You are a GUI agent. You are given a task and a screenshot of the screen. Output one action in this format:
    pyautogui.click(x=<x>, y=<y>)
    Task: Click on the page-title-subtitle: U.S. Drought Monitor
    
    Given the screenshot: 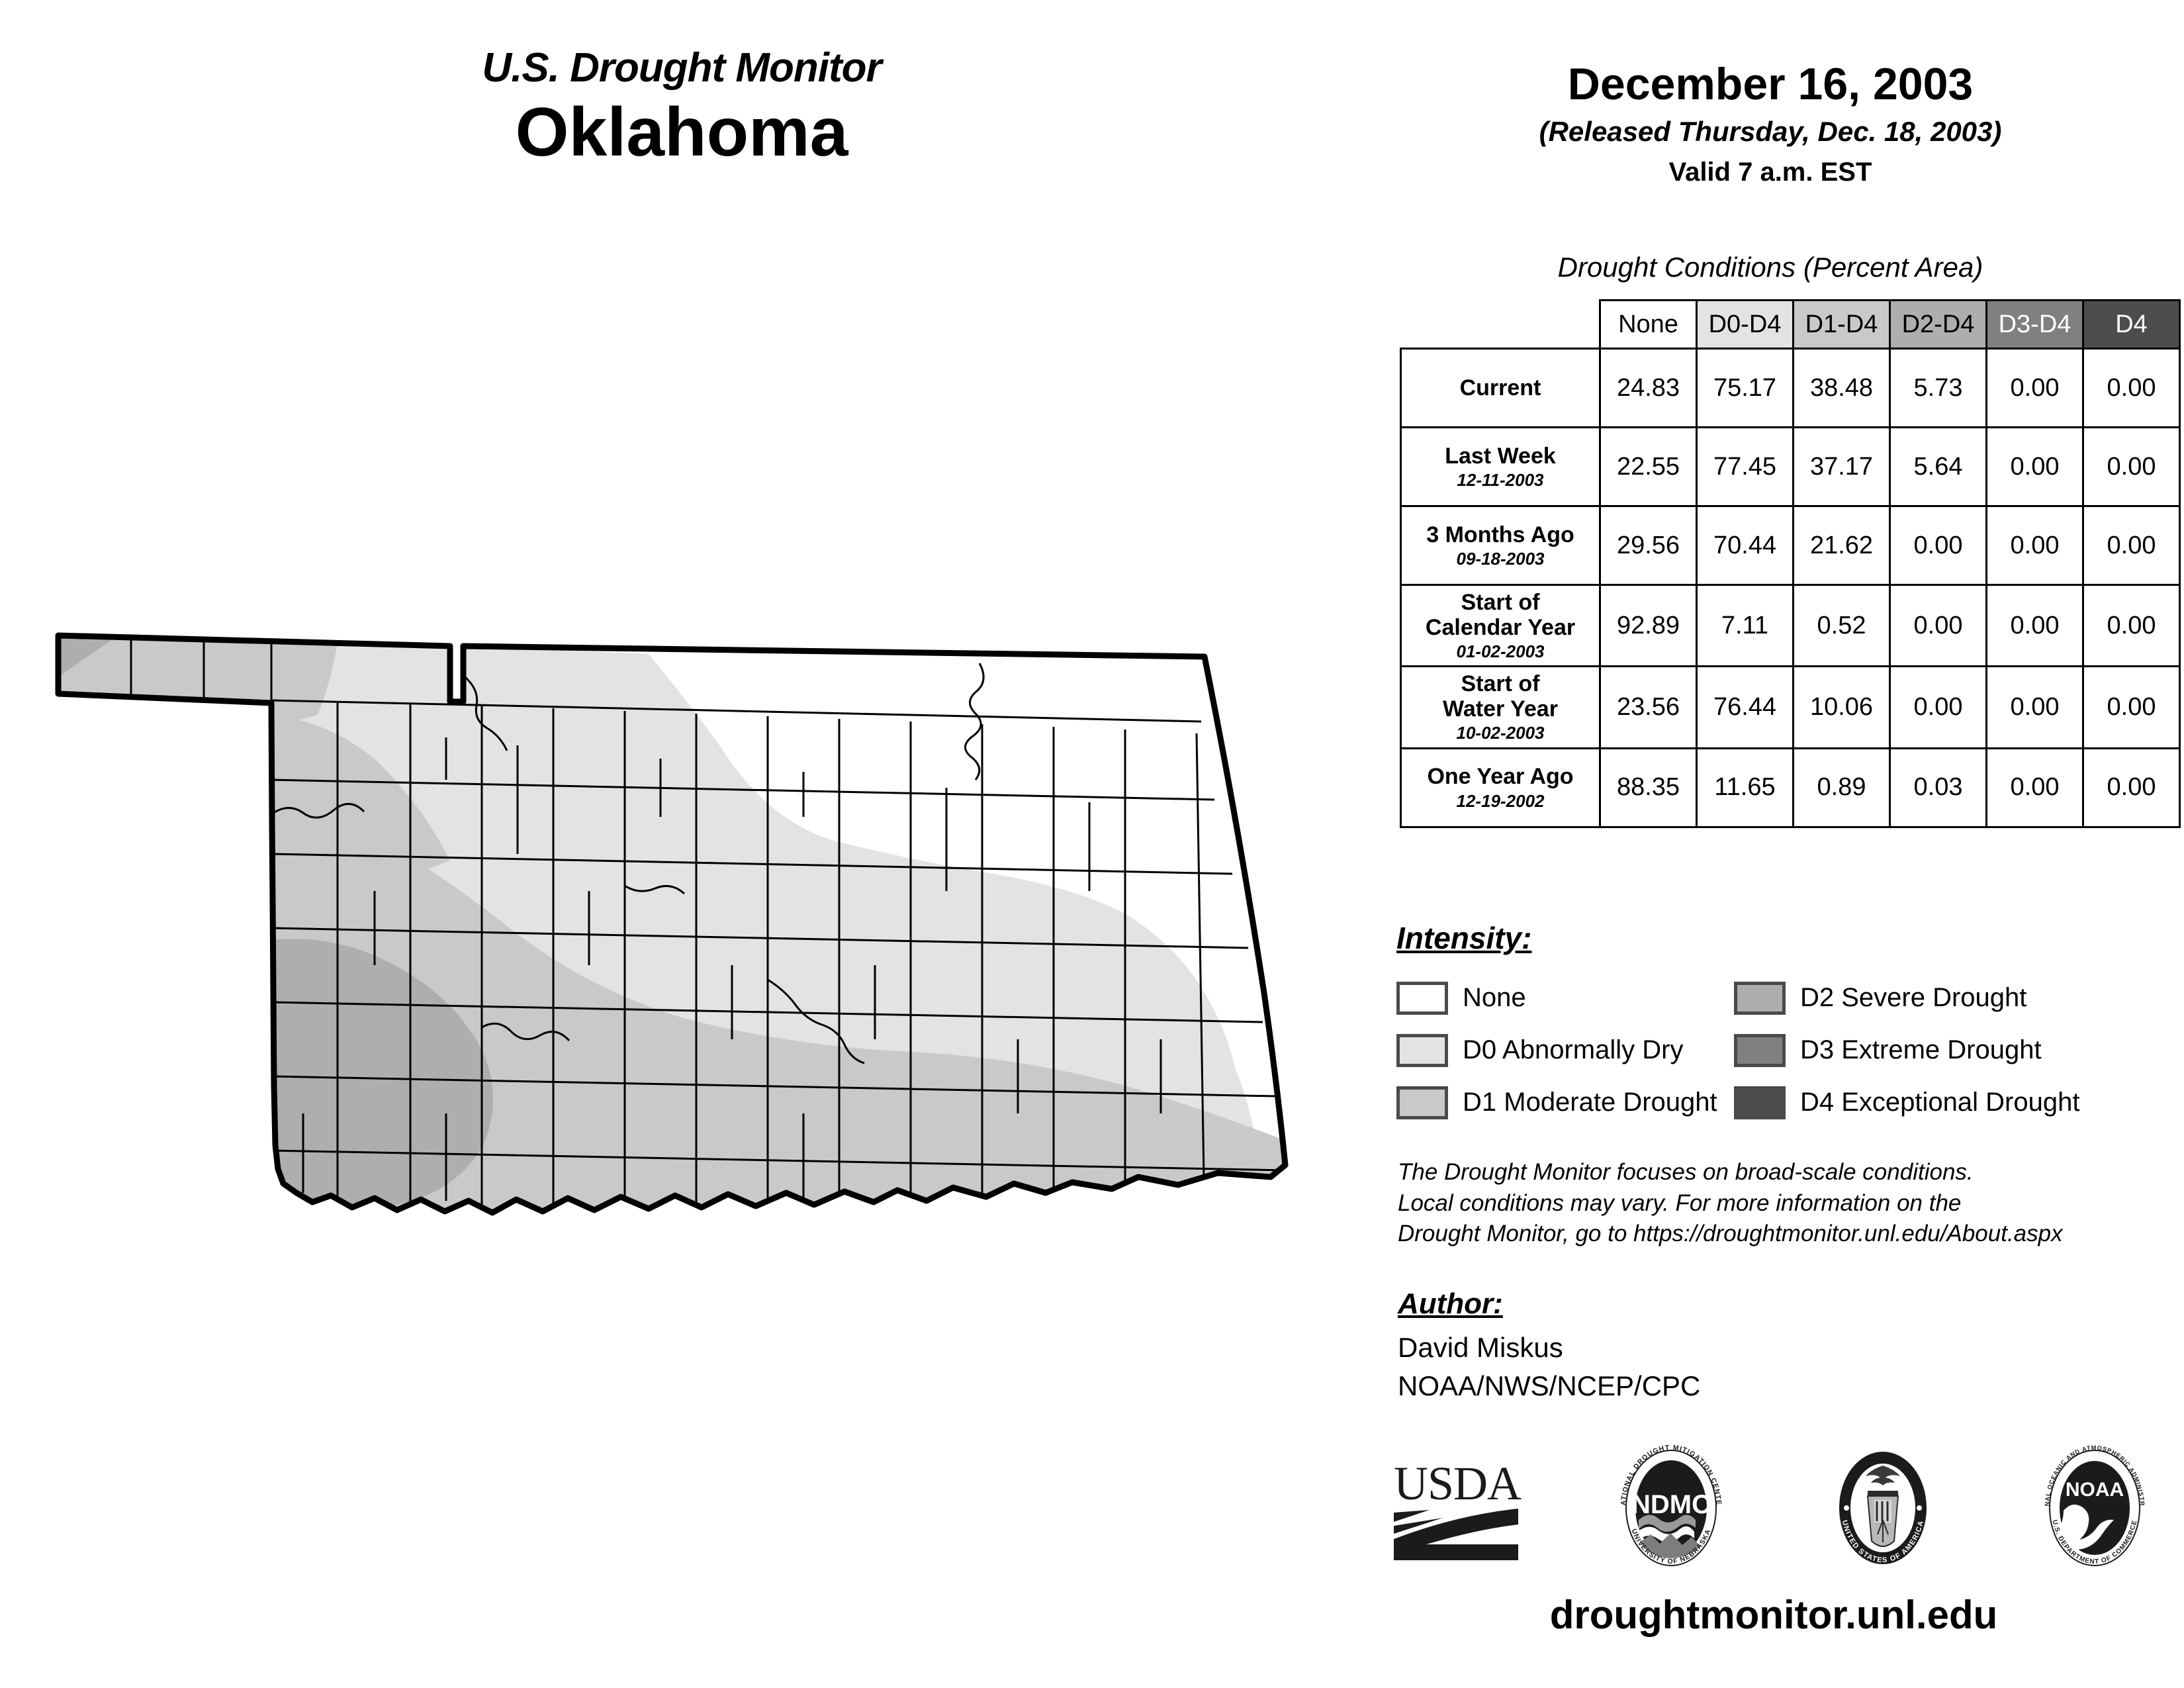 What is the action you would take?
    pyautogui.click(x=682, y=68)
    